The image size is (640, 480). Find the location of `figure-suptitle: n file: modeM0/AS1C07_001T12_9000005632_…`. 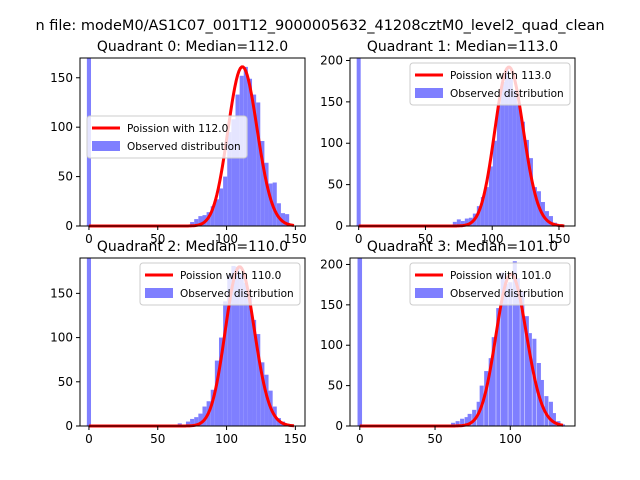

figure-suptitle: n file: modeM0/AS1C07_001T12_9000005632_… is located at coordinates (319, 26).